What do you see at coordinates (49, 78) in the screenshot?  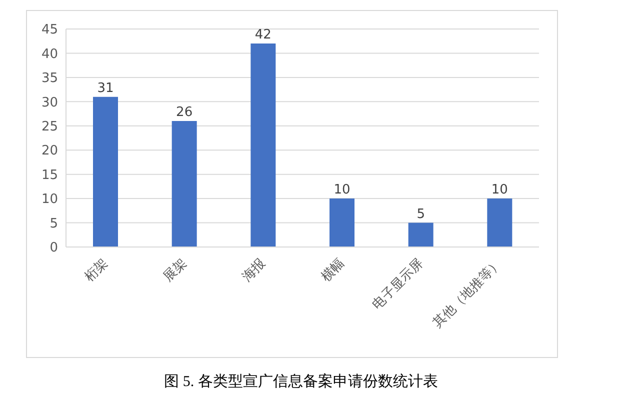 I see `y-tick-label: 35` at bounding box center [49, 78].